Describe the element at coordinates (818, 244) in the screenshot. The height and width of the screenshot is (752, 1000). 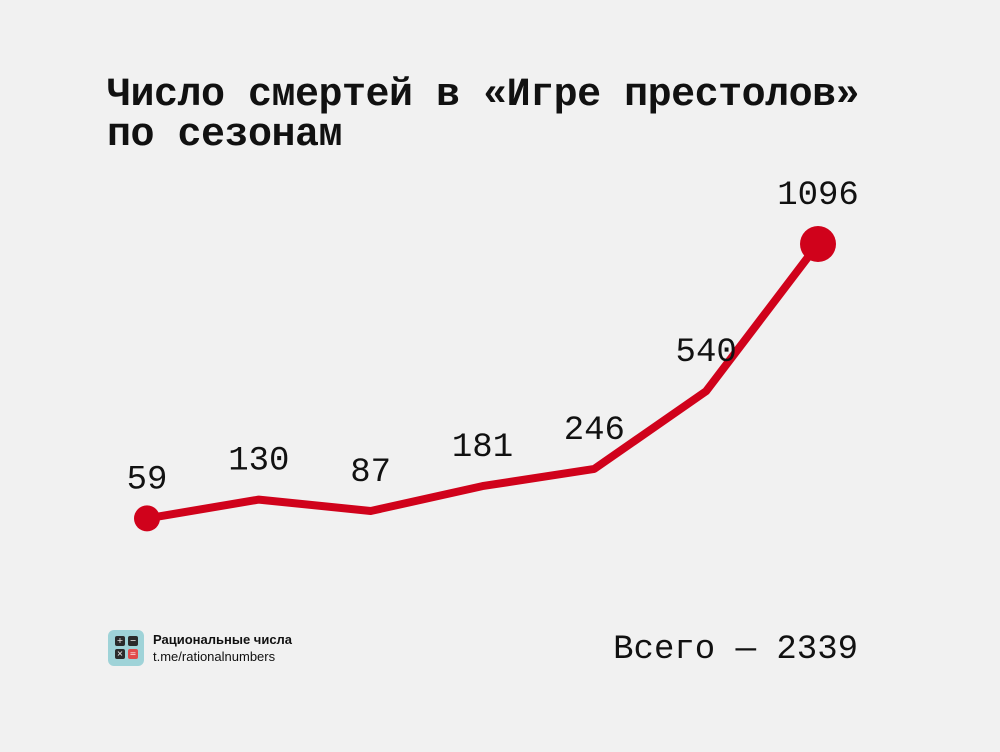
I see `end-point-marker` at that location.